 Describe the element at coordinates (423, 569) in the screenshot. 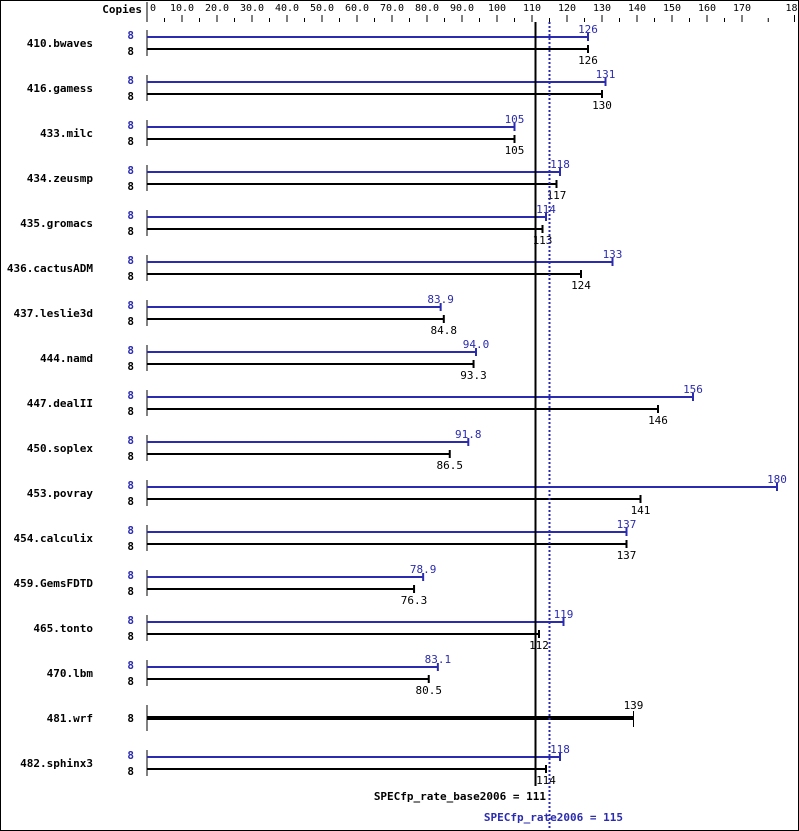

I see `peak-value-label: 78.9` at that location.